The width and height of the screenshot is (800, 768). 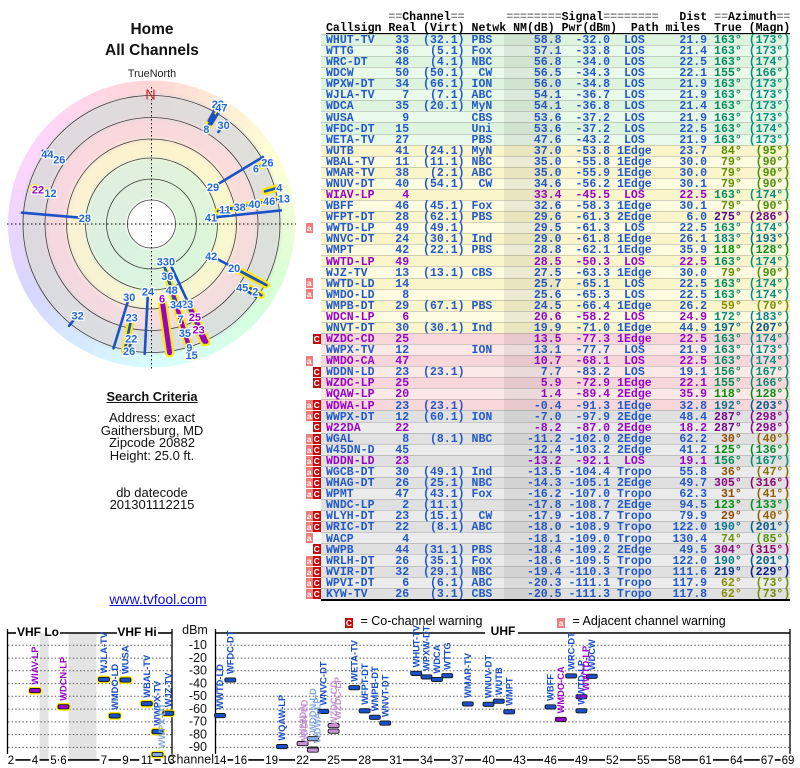 What do you see at coordinates (365, 684) in the screenshot?
I see `svg-text: WFPT-DT` at bounding box center [365, 684].